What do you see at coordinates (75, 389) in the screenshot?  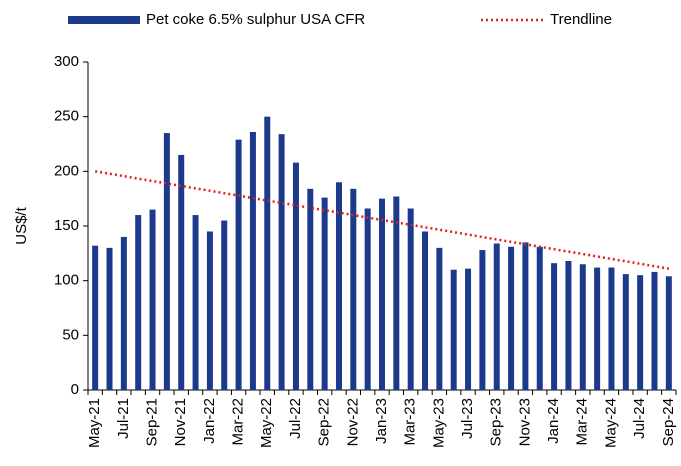 I see `y-tick-label: 0` at bounding box center [75, 389].